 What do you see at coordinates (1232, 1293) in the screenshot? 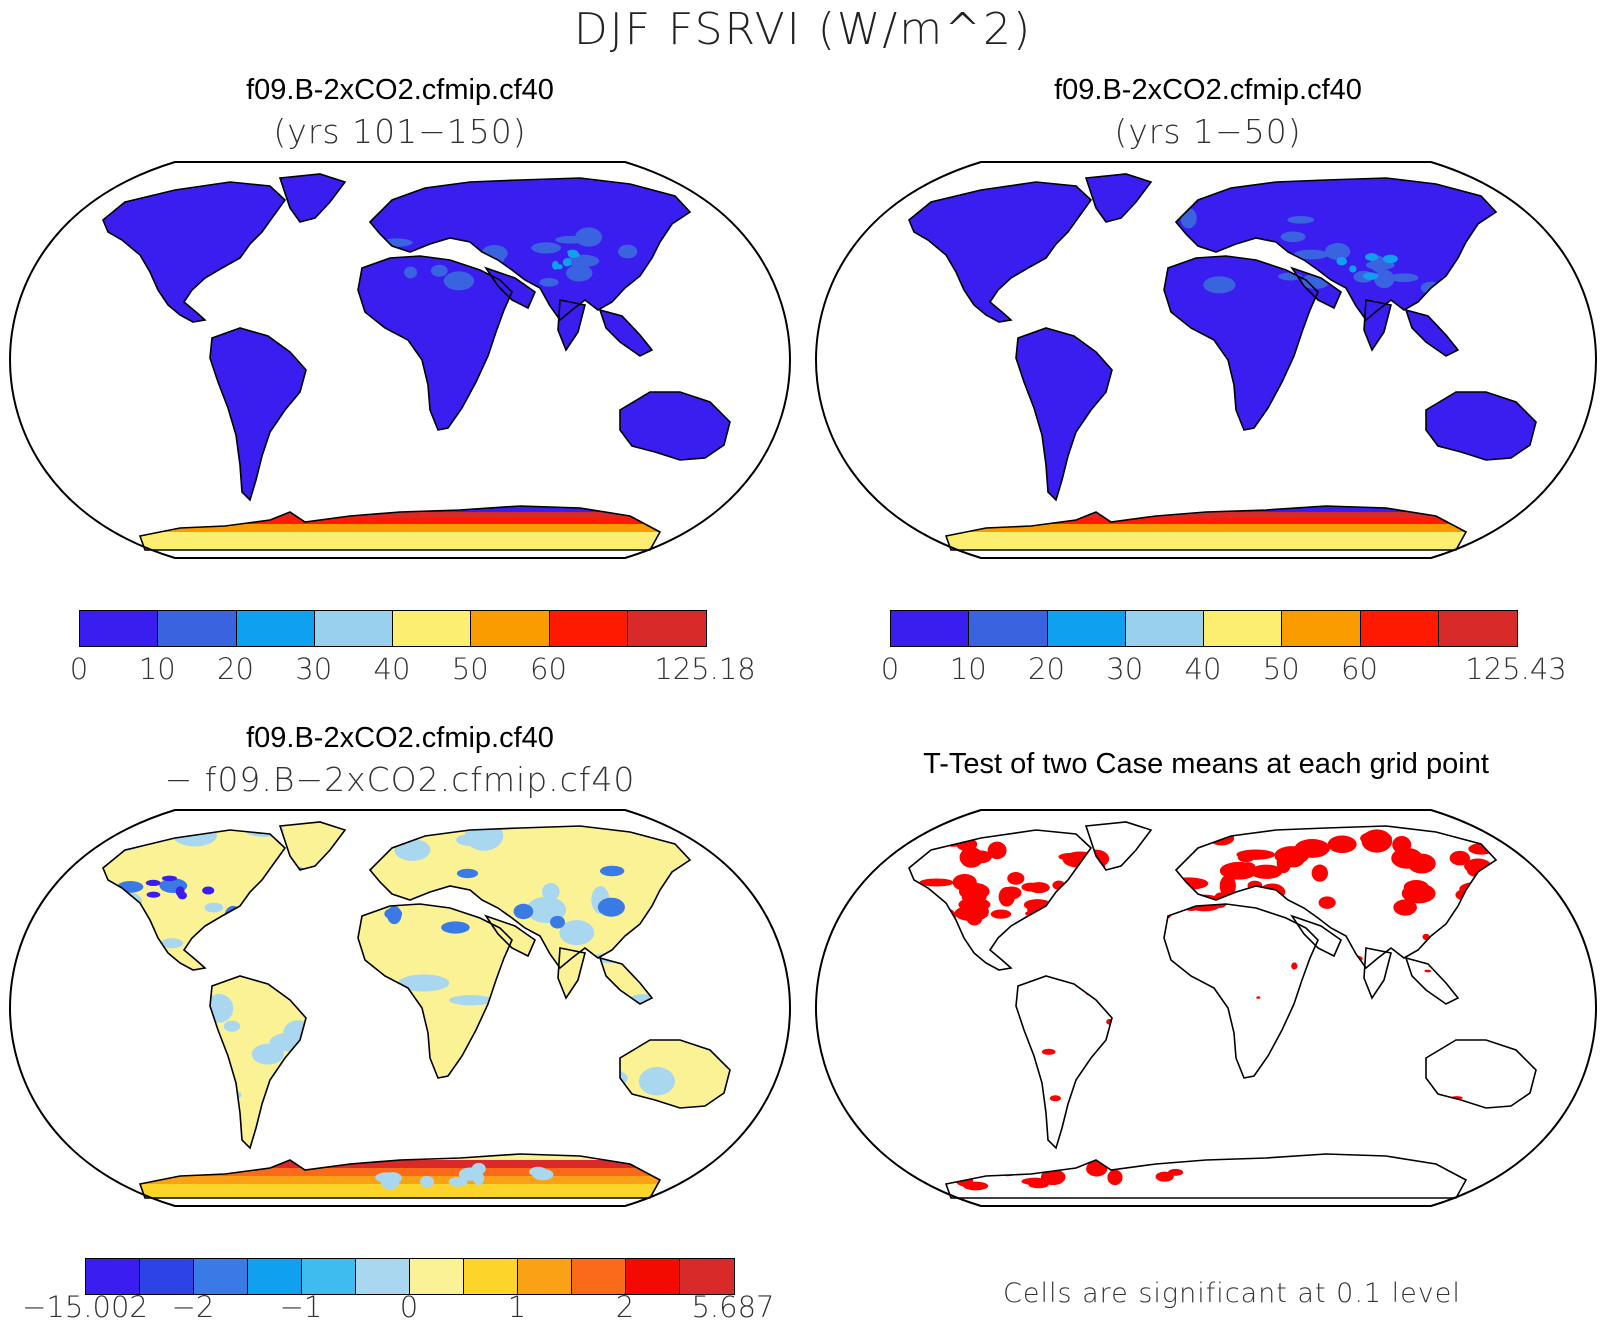
I see `significance-note: Cells are significant at 0.1 level` at bounding box center [1232, 1293].